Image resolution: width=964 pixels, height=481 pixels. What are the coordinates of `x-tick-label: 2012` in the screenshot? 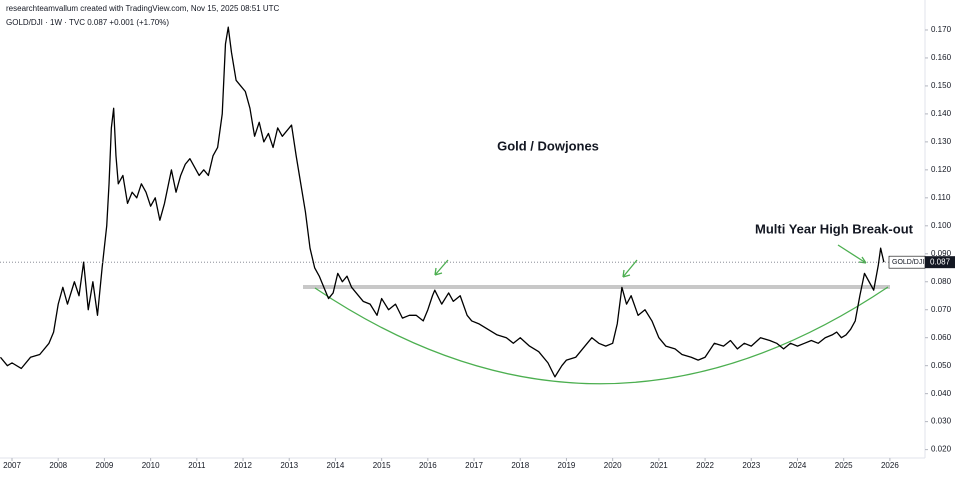 It's located at (243, 465).